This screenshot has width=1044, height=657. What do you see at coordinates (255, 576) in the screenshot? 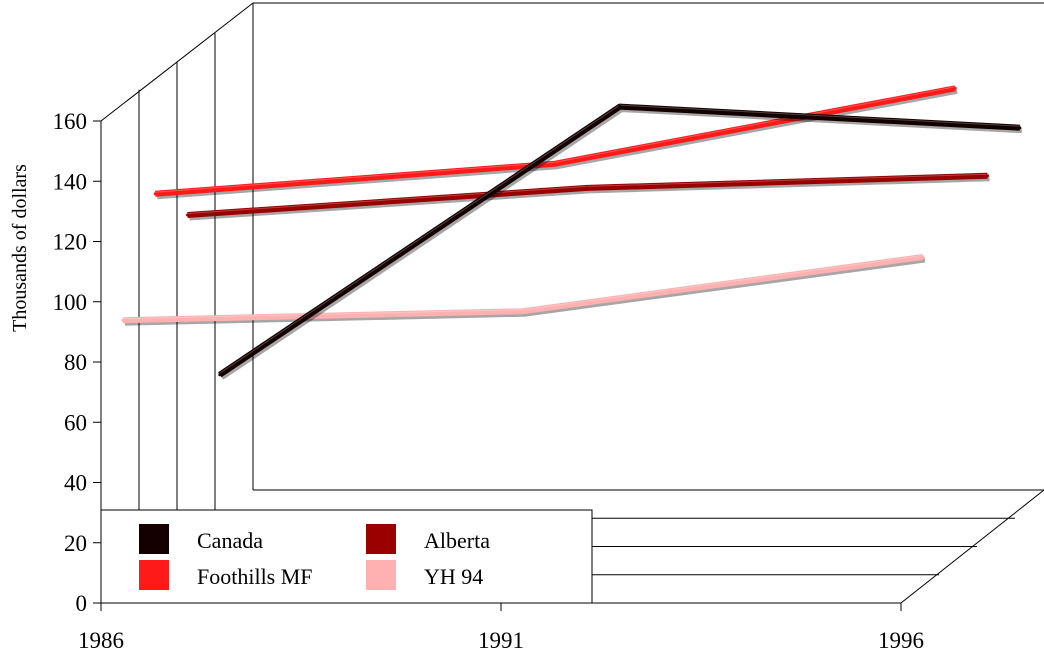
I see `legend-label-foothills-mf: Foothills MF` at bounding box center [255, 576].